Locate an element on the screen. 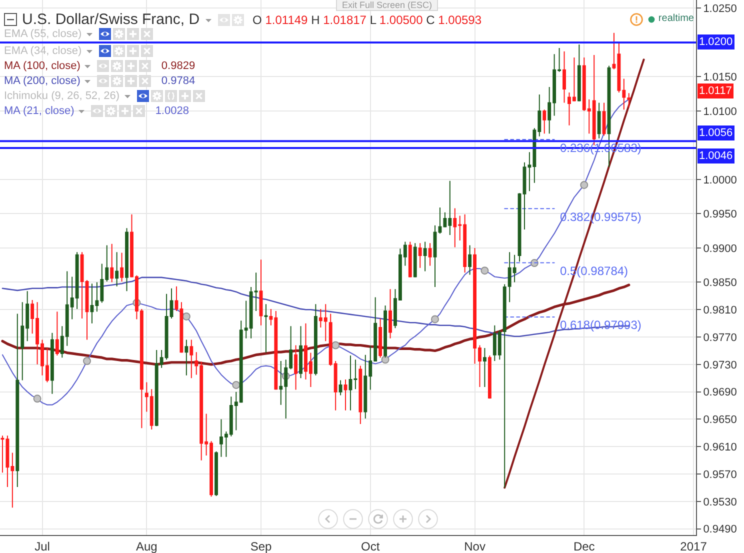  x-tick-label: Sep is located at coordinates (261, 546).